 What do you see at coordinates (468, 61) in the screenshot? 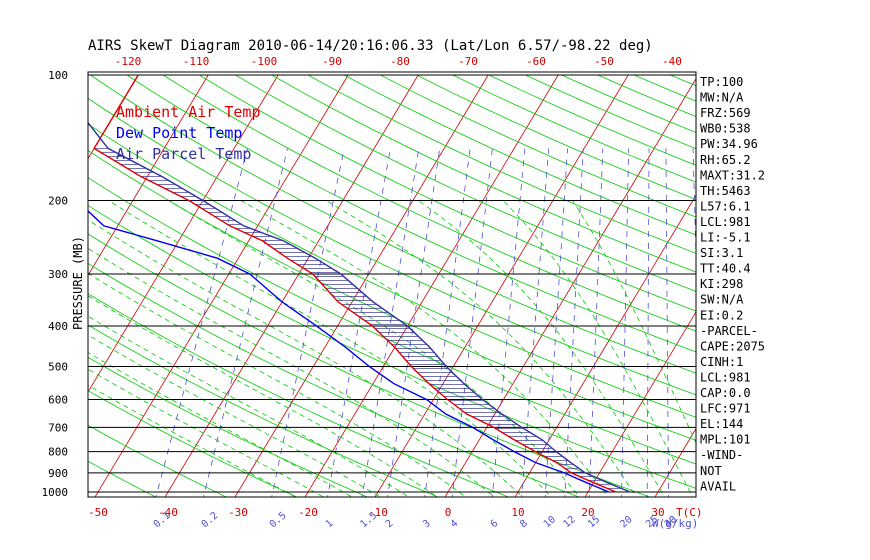
I see `temp-top-tick-label: -70` at bounding box center [468, 61].